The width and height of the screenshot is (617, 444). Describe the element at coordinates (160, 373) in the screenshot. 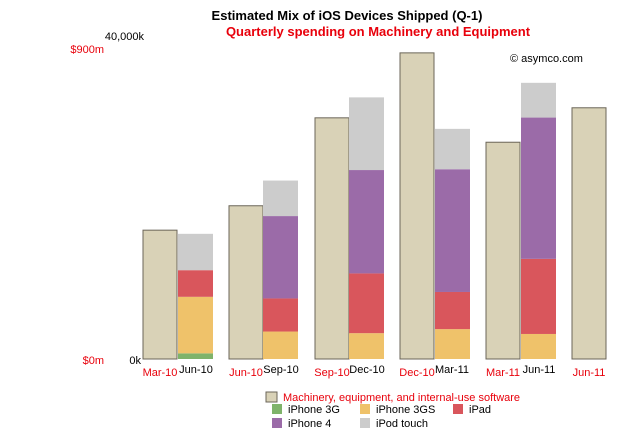

I see `x-tick-spending-mar-10: Mar-10` at that location.